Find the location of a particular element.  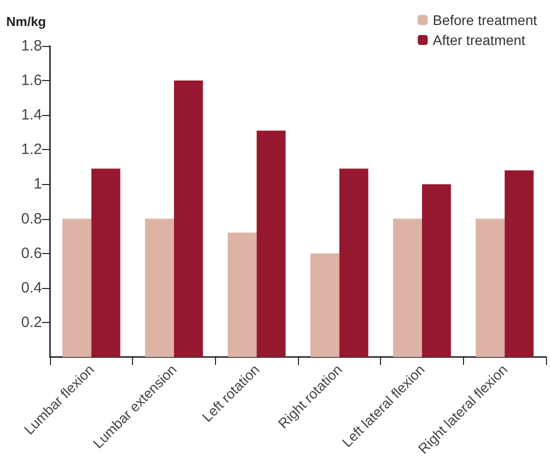

y-tick-label: 0.4 is located at coordinates (31, 287).